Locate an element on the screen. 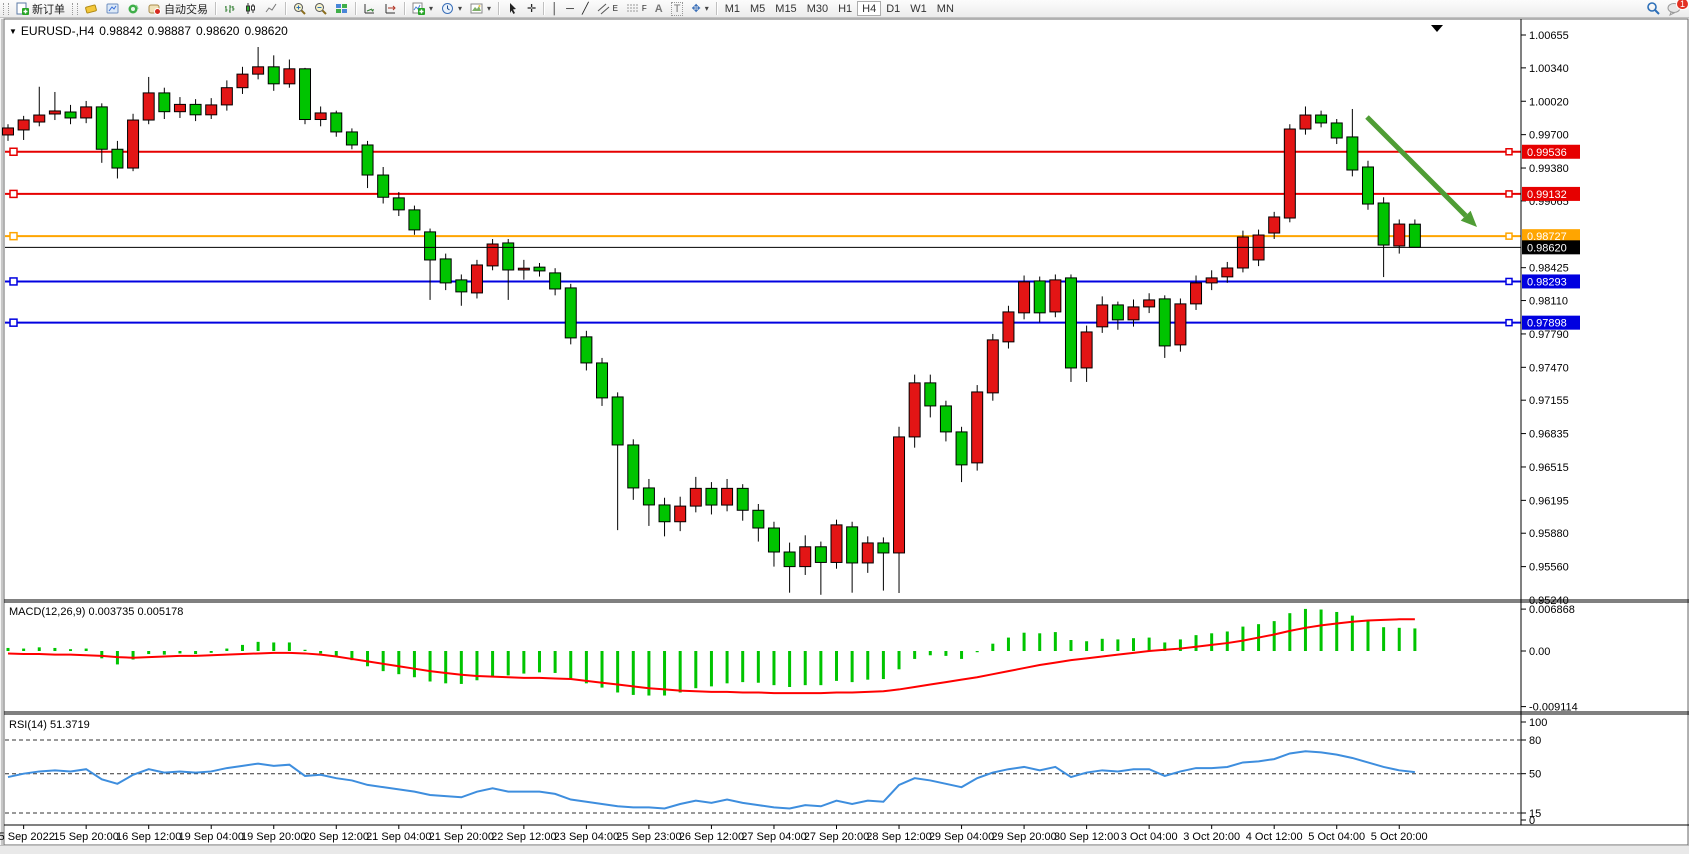 This screenshot has width=1689, height=854. signals-button is located at coordinates (133, 8).